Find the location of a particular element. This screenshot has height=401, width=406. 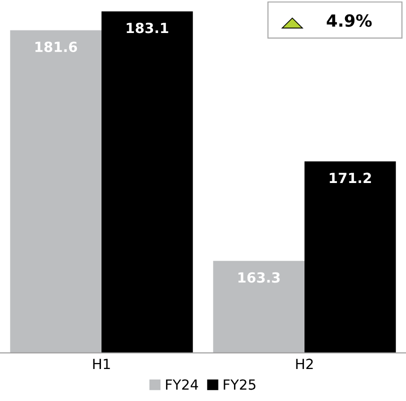

data-label: 181.6 is located at coordinates (56, 47).